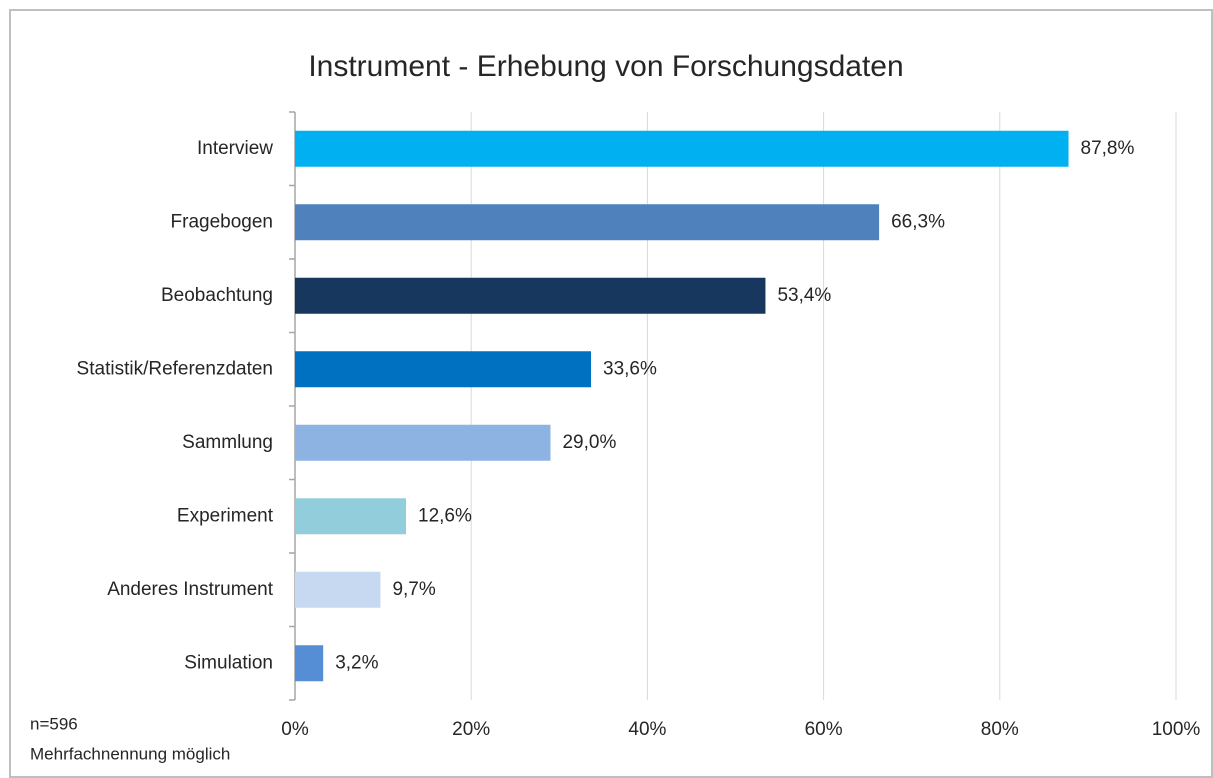  What do you see at coordinates (647, 729) in the screenshot?
I see `x-tick-label: 40%` at bounding box center [647, 729].